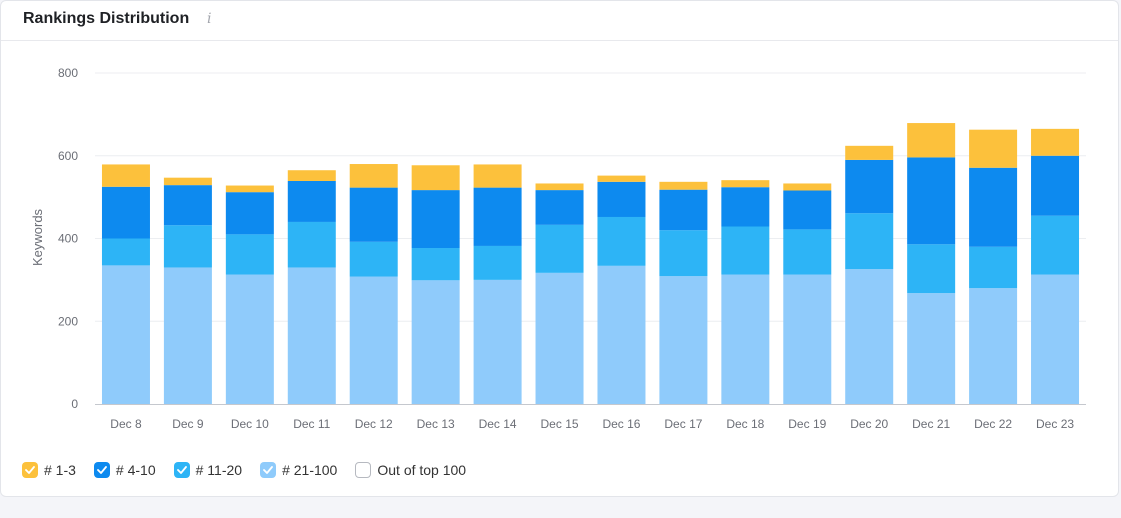 This screenshot has height=518, width=1121. What do you see at coordinates (869, 186) in the screenshot?
I see `bar-segment: Dec 20 — # 4-10: 129` at bounding box center [869, 186].